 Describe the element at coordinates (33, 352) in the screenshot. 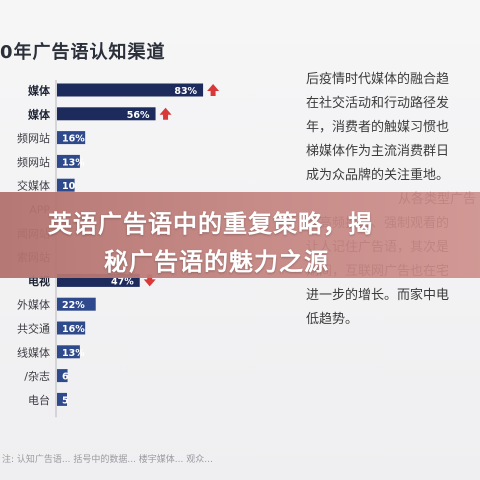

I see `category-label: 线媒体` at that location.